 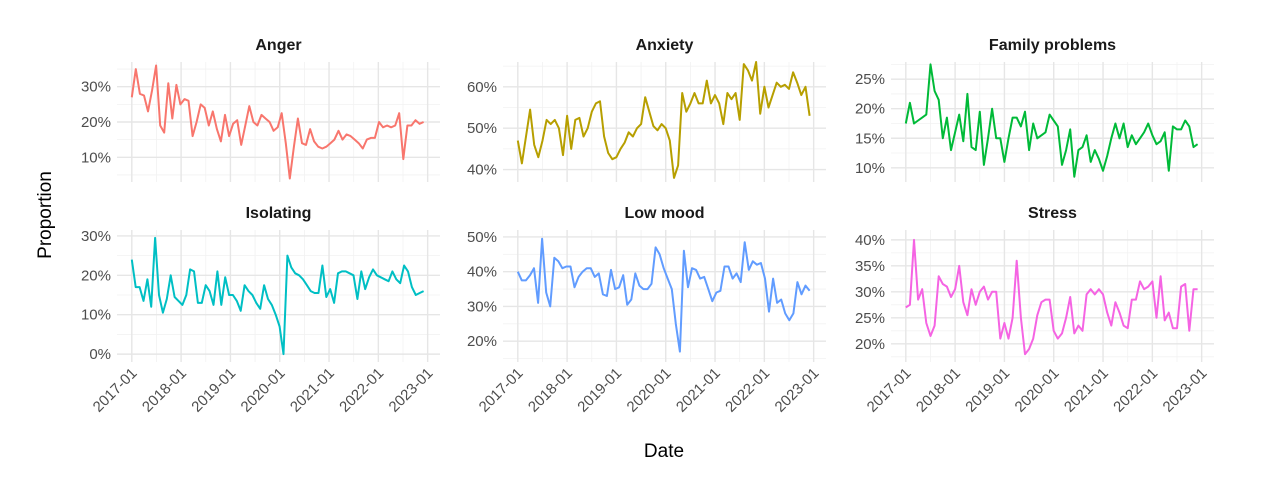 I want to click on series-line-anger, so click(x=277, y=122).